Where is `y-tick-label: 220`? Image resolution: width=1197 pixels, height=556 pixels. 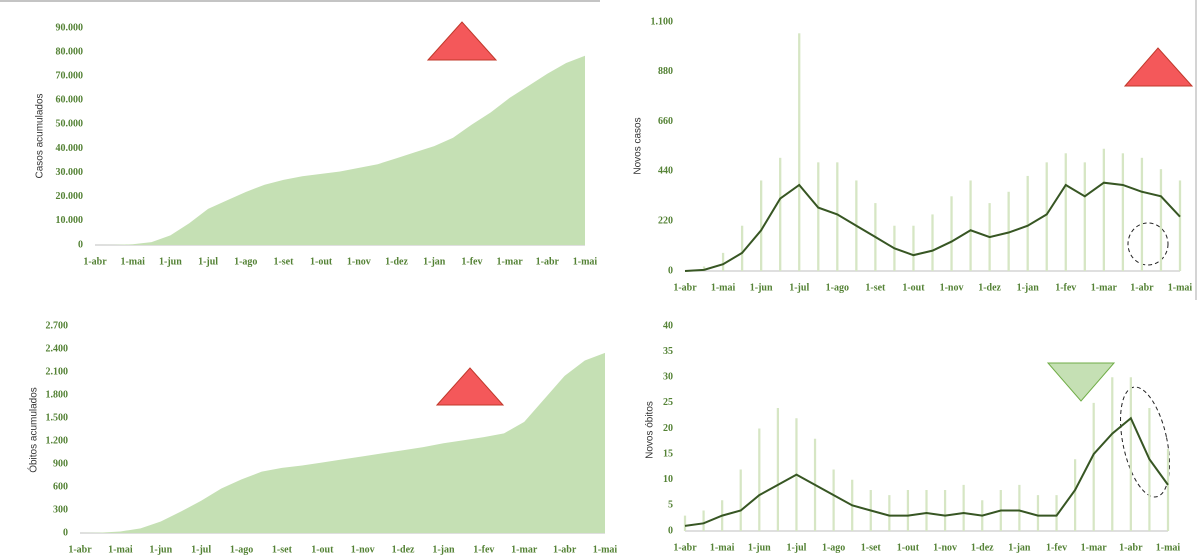
y-tick-label: 220 is located at coordinates (665, 220).